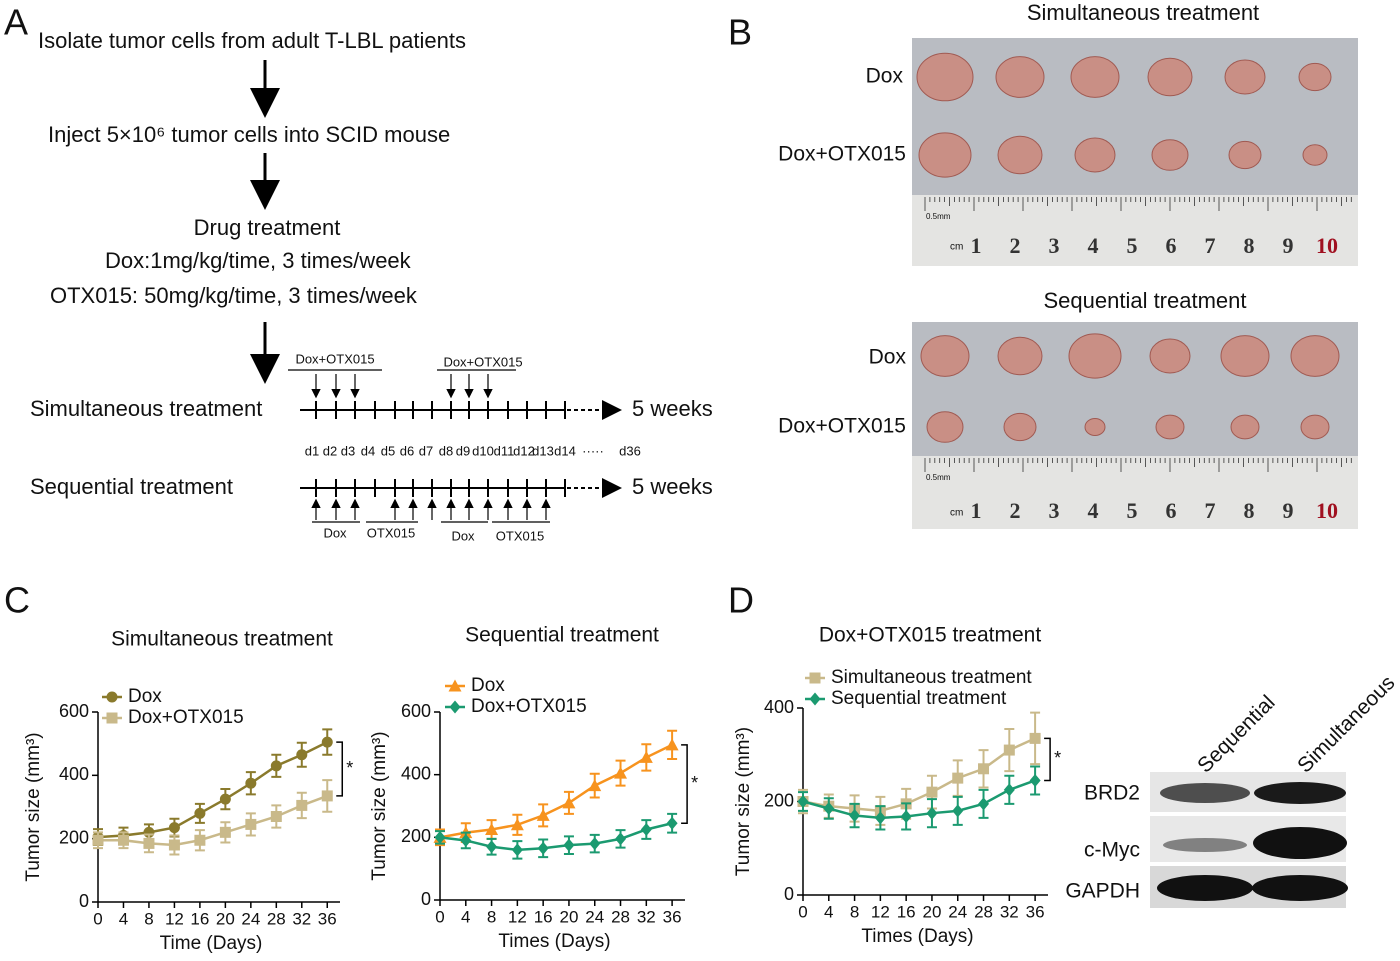 The image size is (1400, 961). What do you see at coordinates (593, 450) in the screenshot?
I see `day-label: ·····` at bounding box center [593, 450].